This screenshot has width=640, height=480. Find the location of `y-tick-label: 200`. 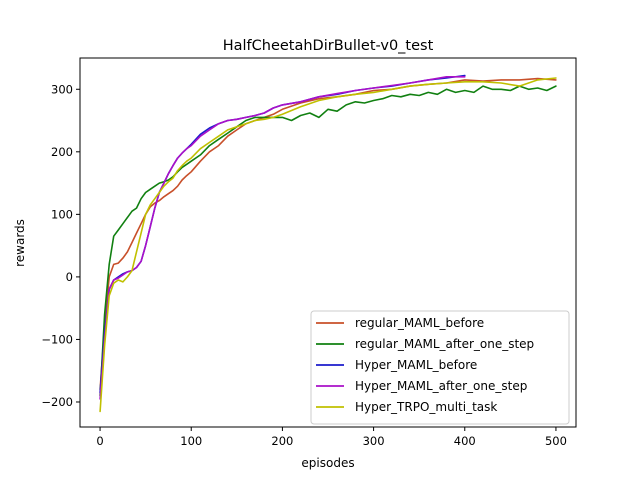

y-tick-label: 200 is located at coordinates (62, 152).